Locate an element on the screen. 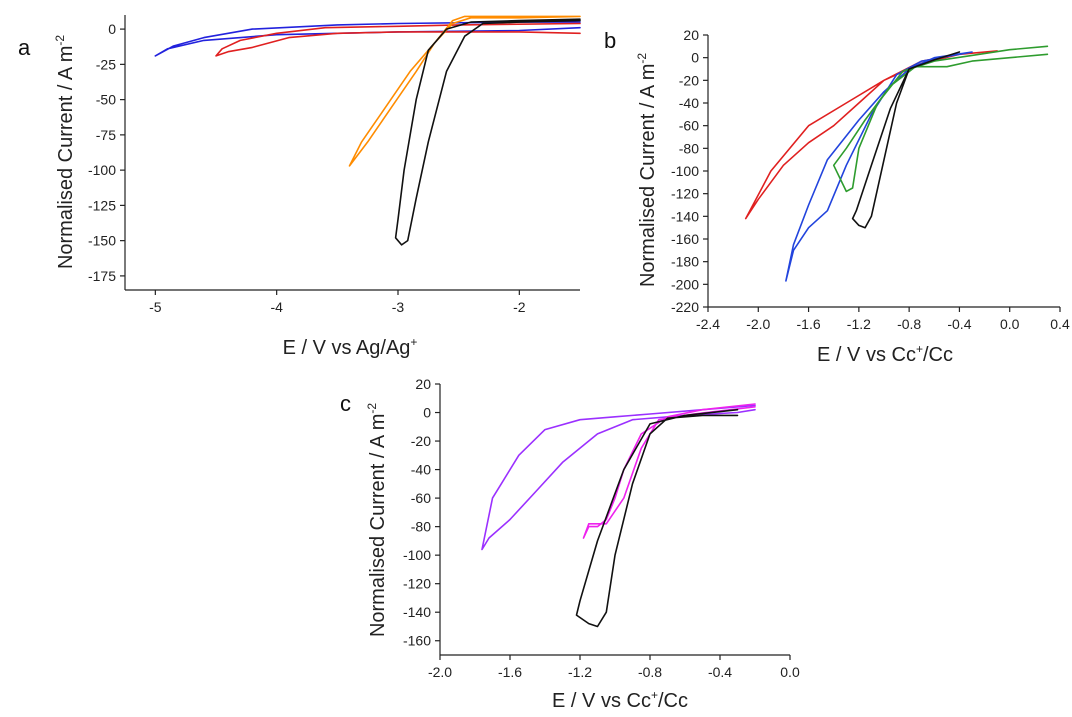 The height and width of the screenshot is (717, 1072). x-axis-label: E / V vs Ag/Ag+ is located at coordinates (350, 347).